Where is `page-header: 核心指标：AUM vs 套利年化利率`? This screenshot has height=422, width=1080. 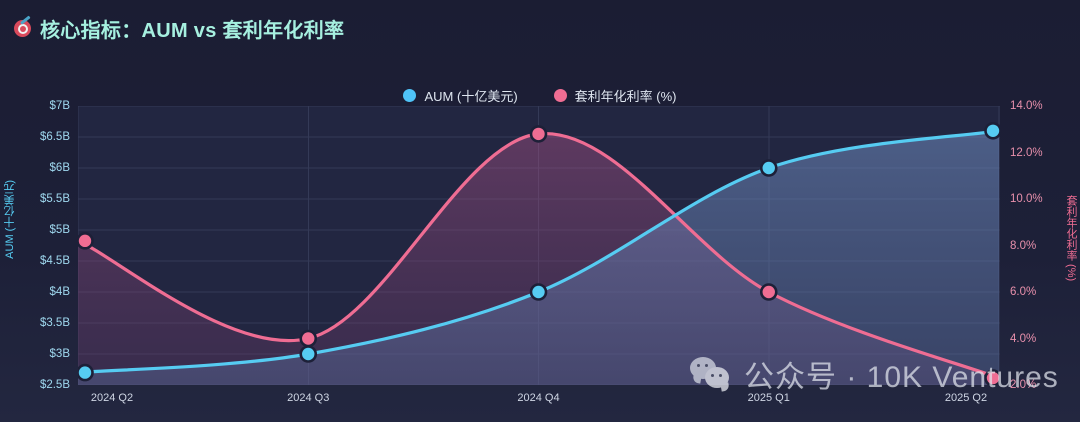 page-header: 核心指标：AUM vs 套利年化利率 is located at coordinates (179, 28).